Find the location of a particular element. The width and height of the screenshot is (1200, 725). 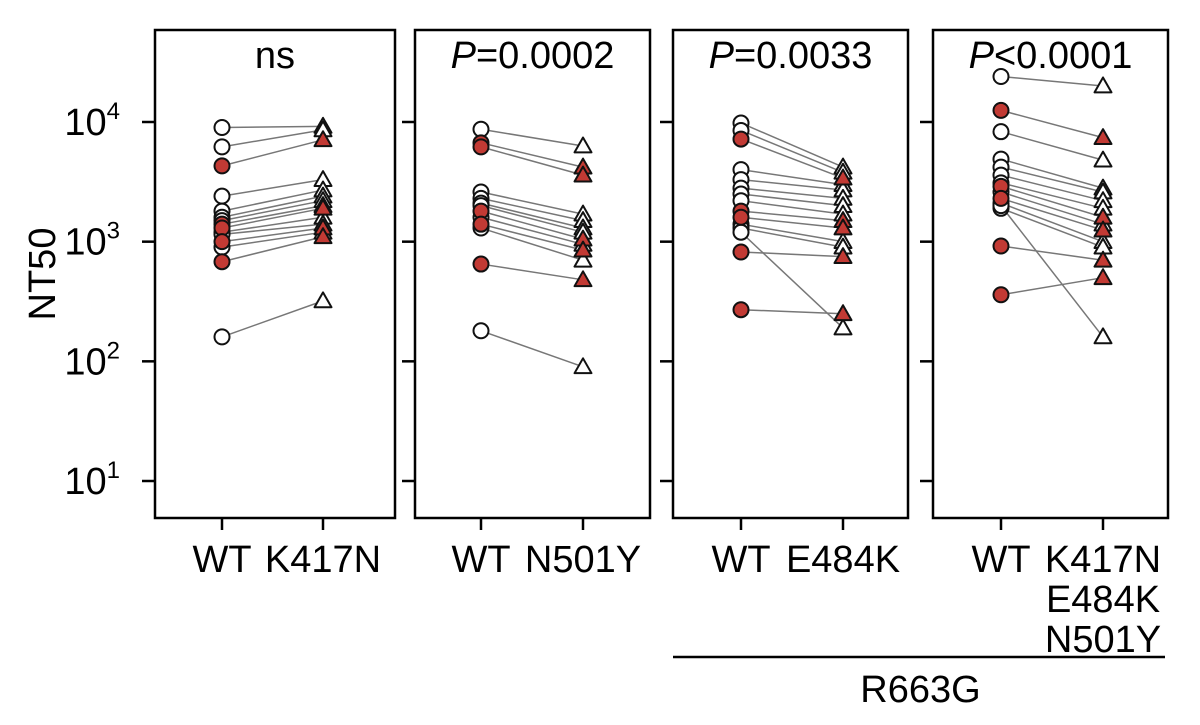

y-tick-label: 10¹ is located at coordinates (92, 480).